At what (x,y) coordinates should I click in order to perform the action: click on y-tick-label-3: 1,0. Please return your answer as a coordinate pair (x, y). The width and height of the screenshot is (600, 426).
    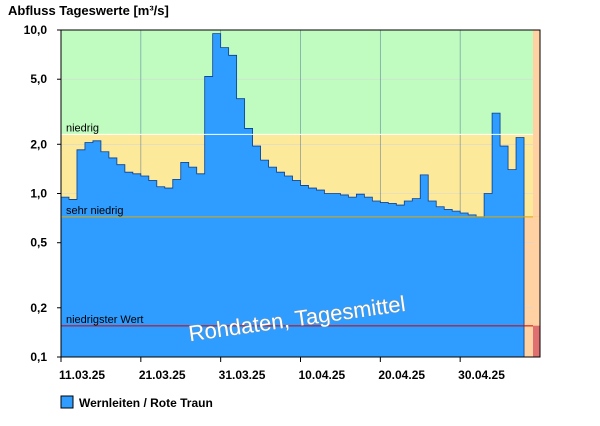
    Looking at the image, I should click on (38, 194).